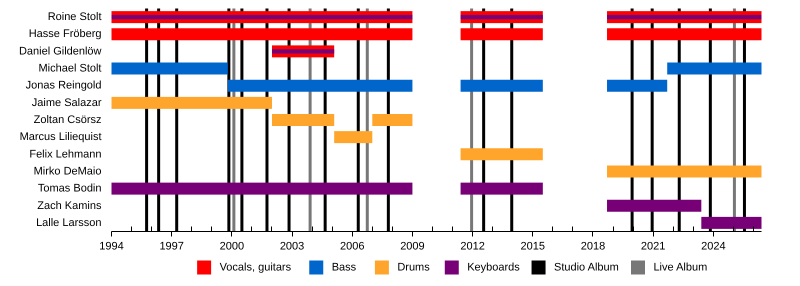 The width and height of the screenshot is (800, 286). Describe the element at coordinates (60, 51) in the screenshot. I see `y-tick-label: Daniel Gildenlöw` at that location.